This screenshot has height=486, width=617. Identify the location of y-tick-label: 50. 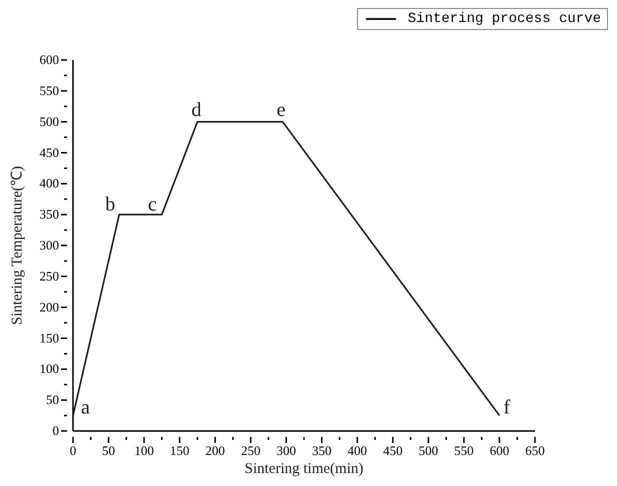
(52, 400).